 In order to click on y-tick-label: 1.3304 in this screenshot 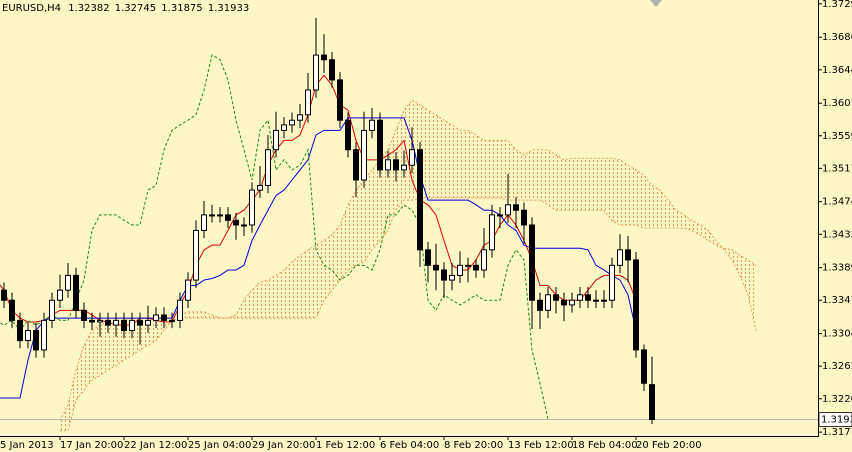, I will do `click(837, 334)`.